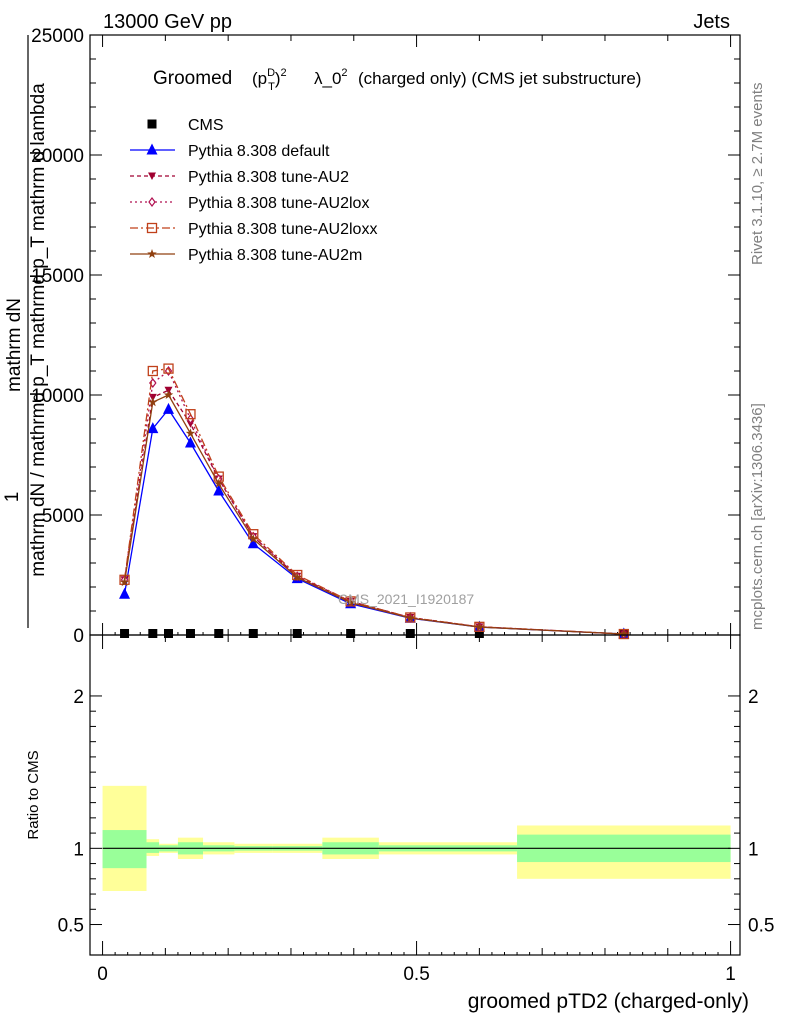 This screenshot has height=1024, width=786. I want to click on main-ytick-label-5: 25000, so click(57, 36).